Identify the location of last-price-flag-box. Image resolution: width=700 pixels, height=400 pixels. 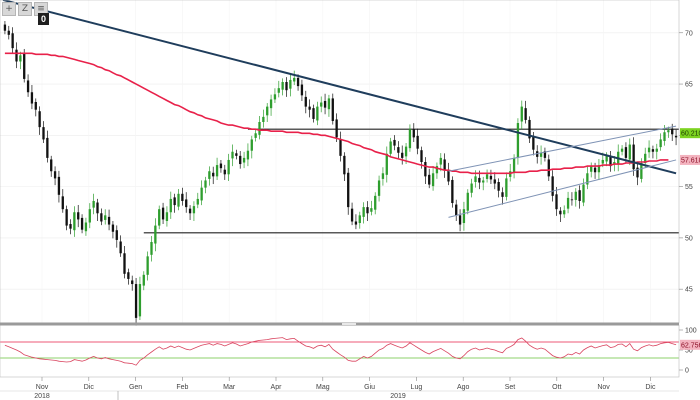
(690, 133).